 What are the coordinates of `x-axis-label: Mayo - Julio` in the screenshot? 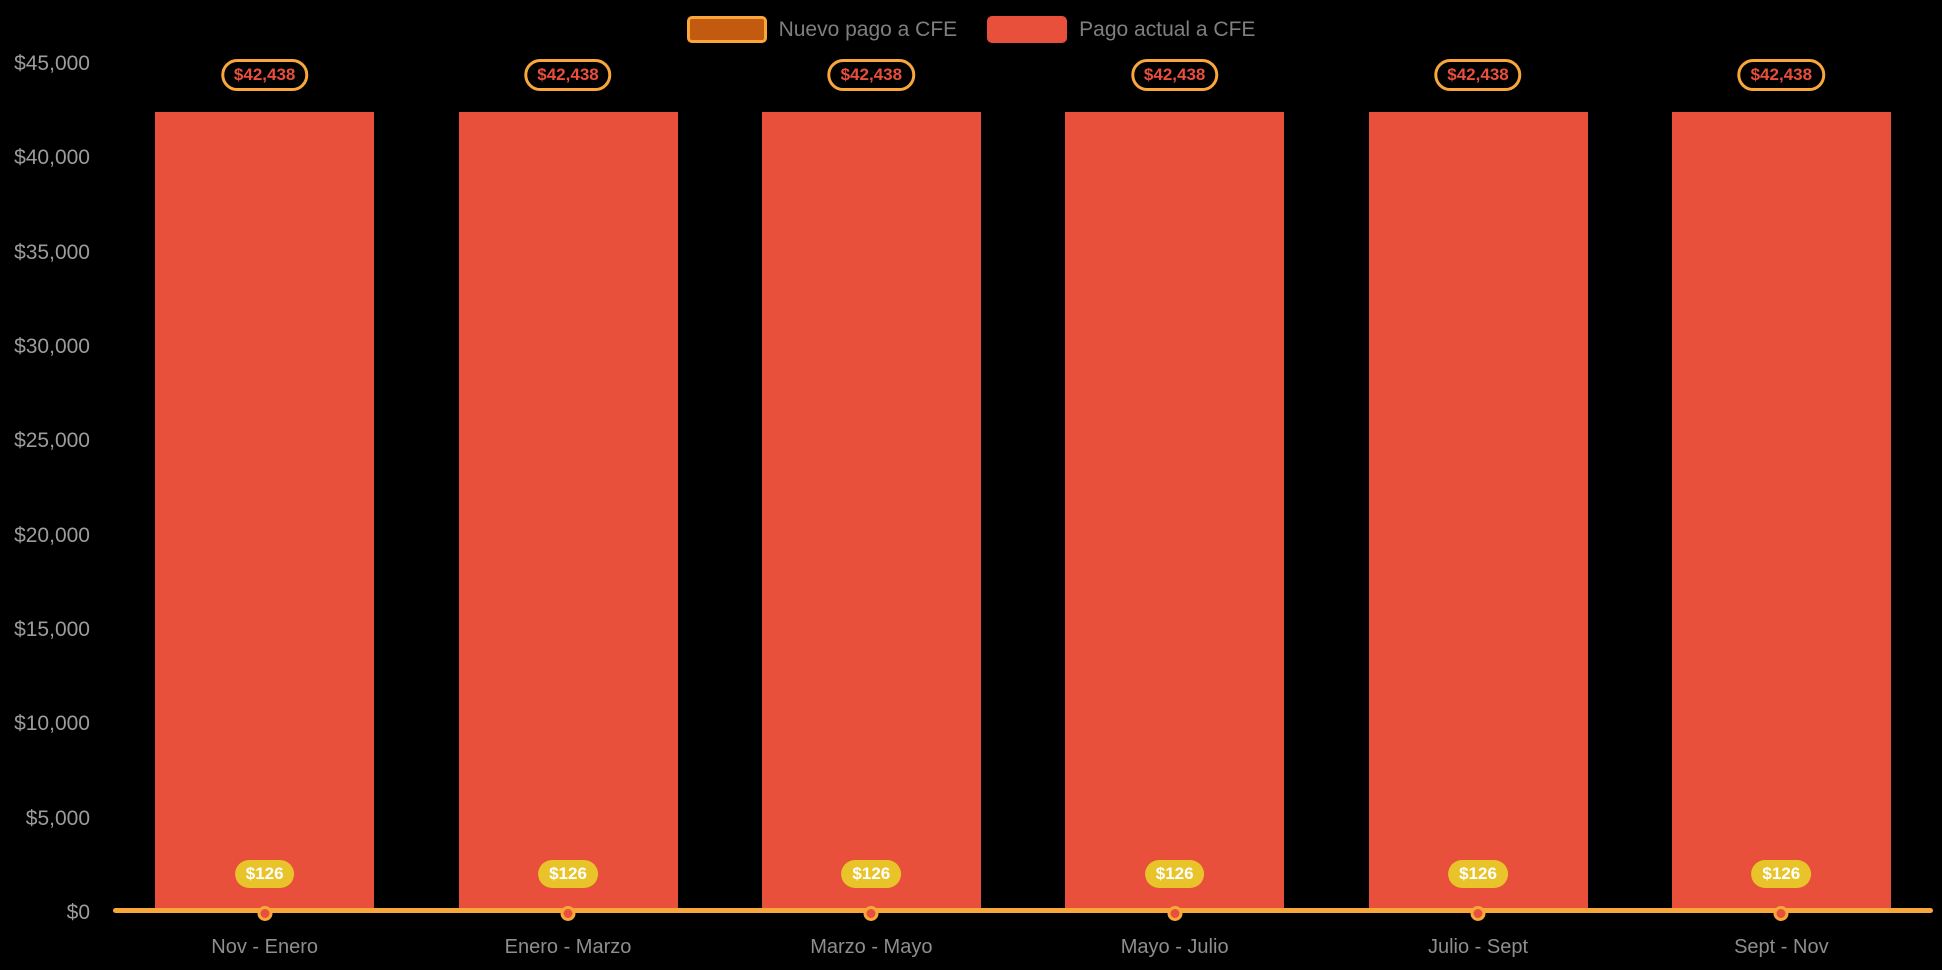 It's located at (1174, 947).